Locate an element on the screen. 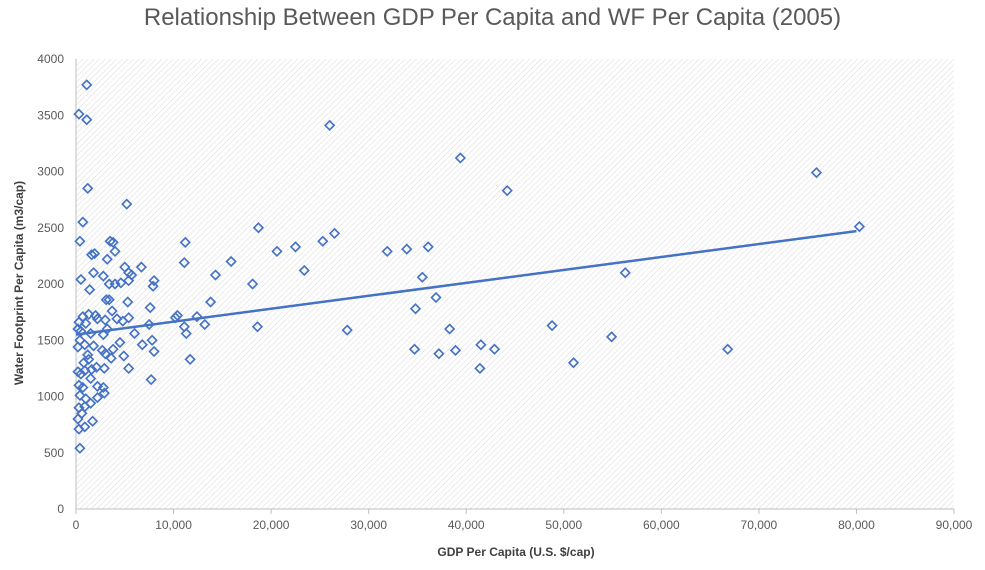 Image resolution: width=985 pixels, height=570 pixels. y-tick-label: 1500 is located at coordinates (50, 340).